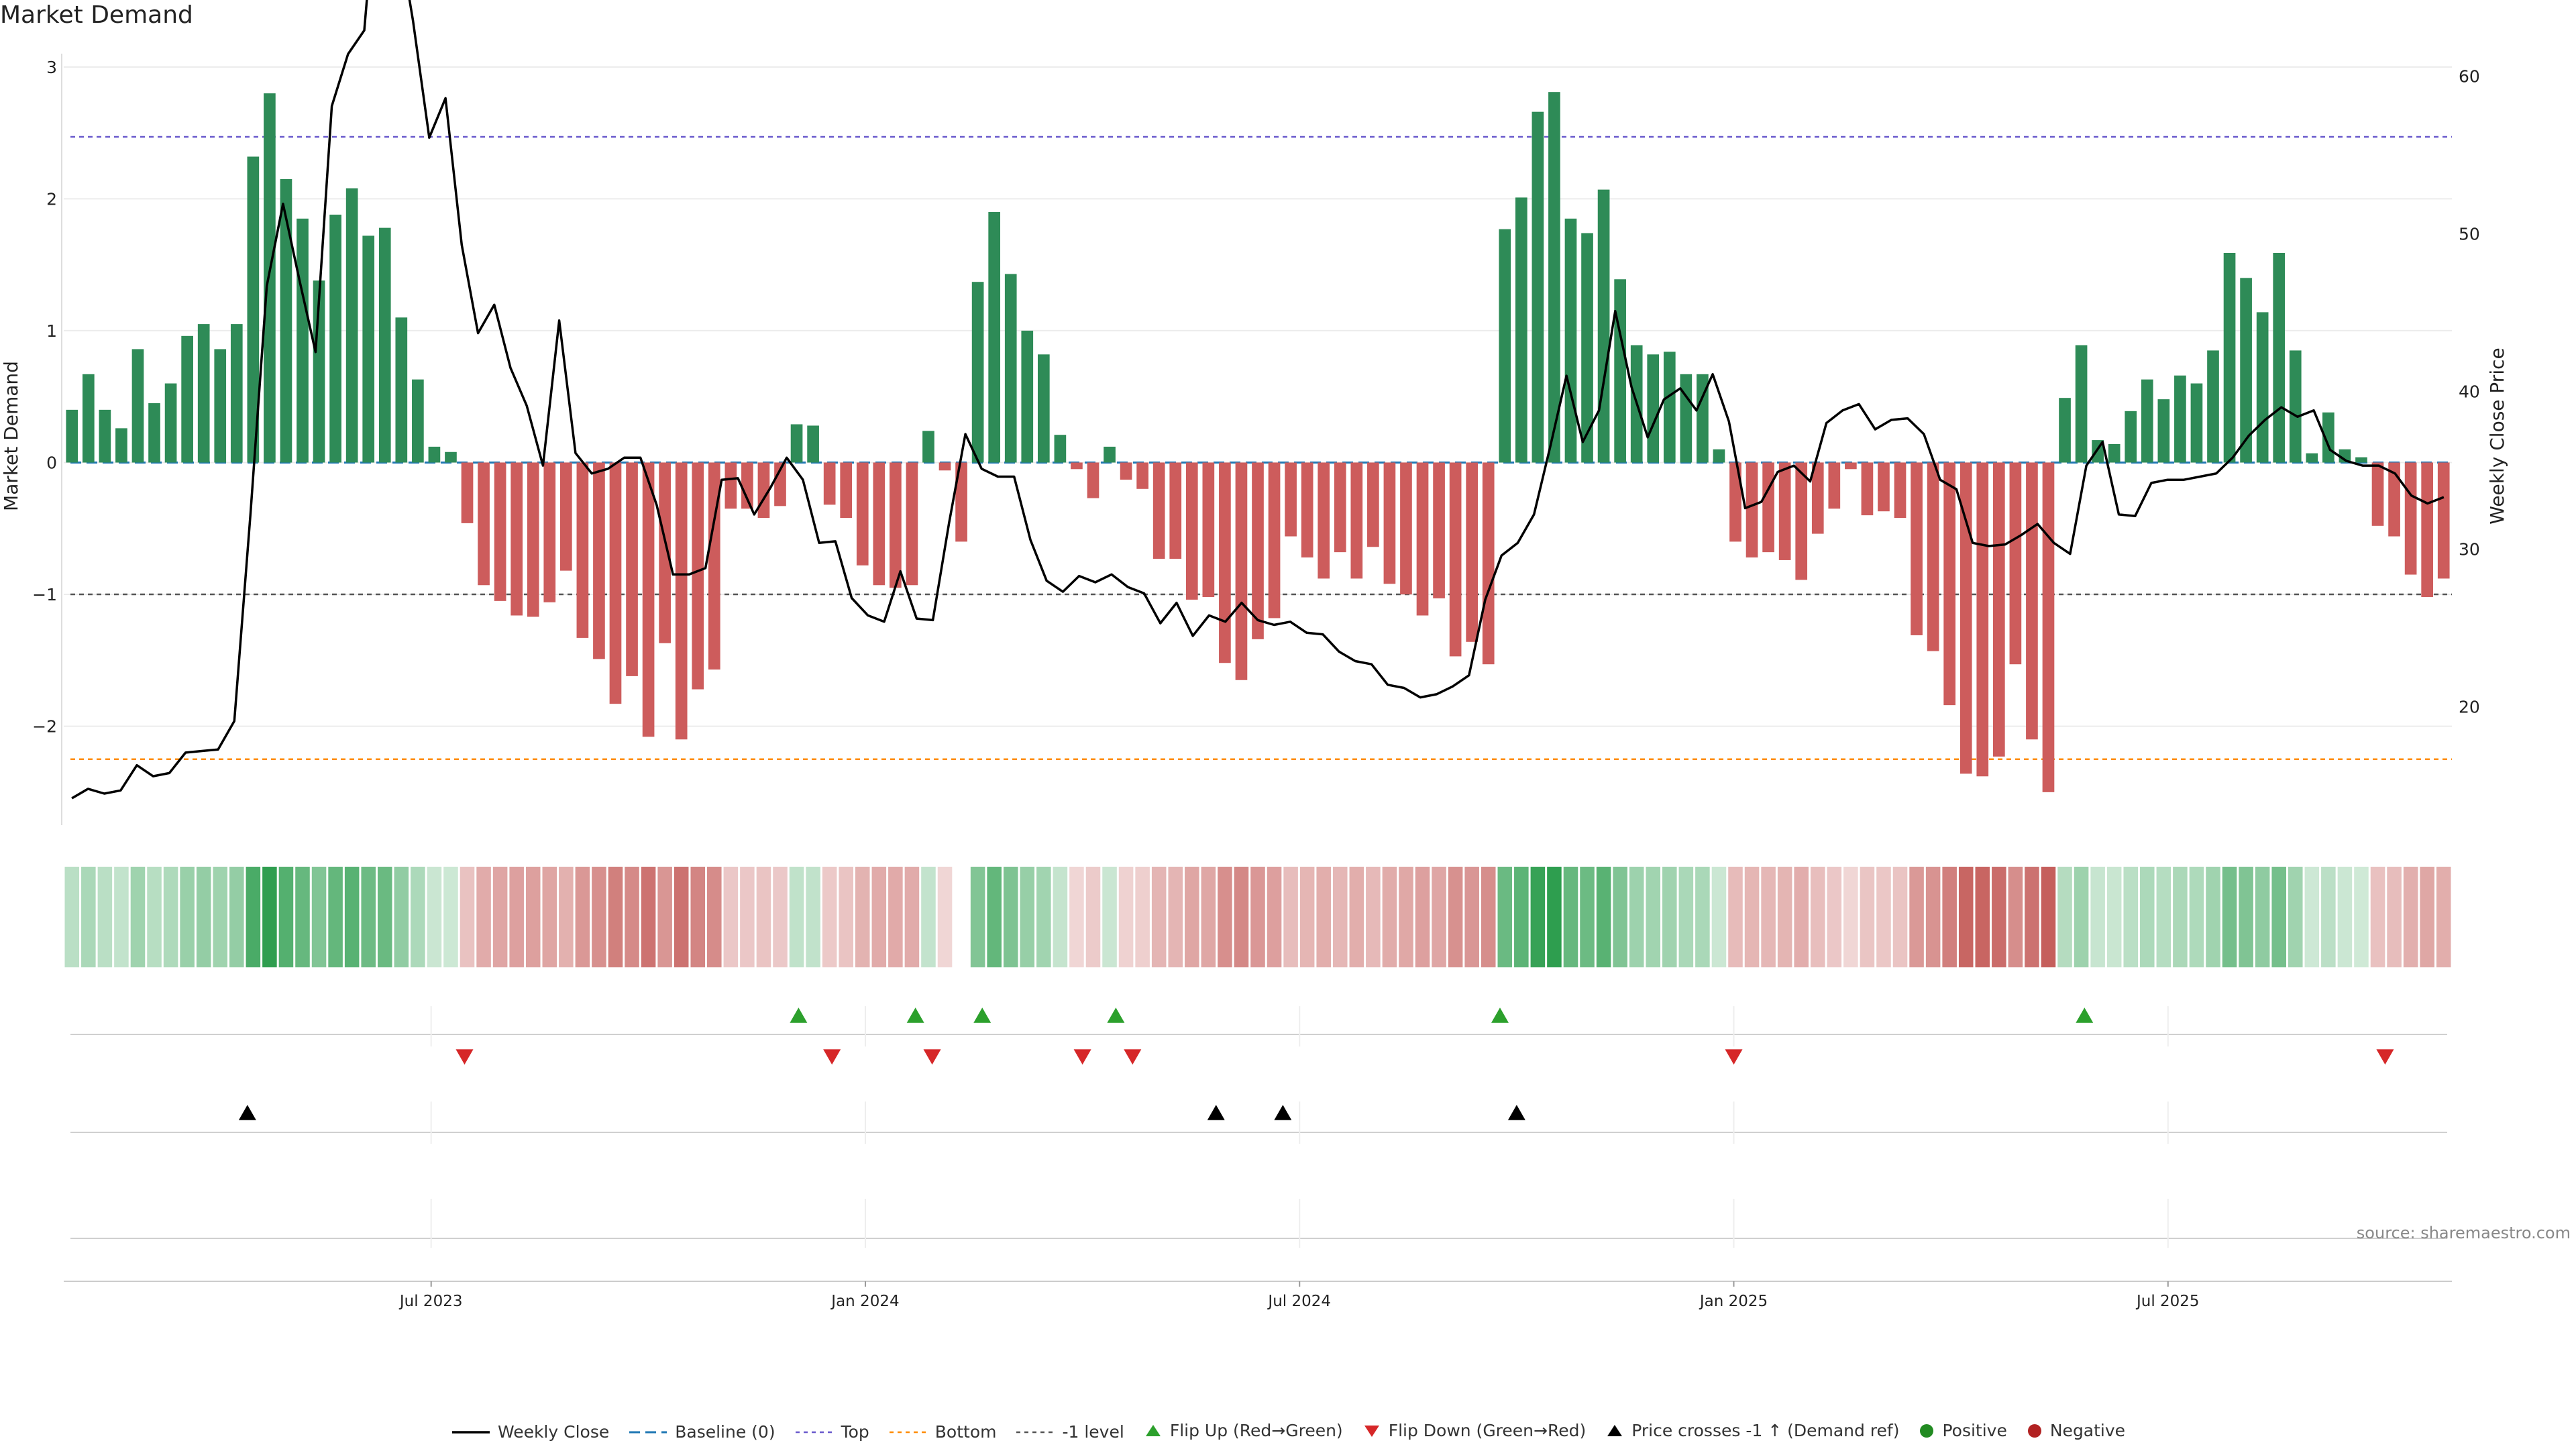  Describe the element at coordinates (942, 1432) in the screenshot. I see `legend-item-bottom: Bottom` at that location.